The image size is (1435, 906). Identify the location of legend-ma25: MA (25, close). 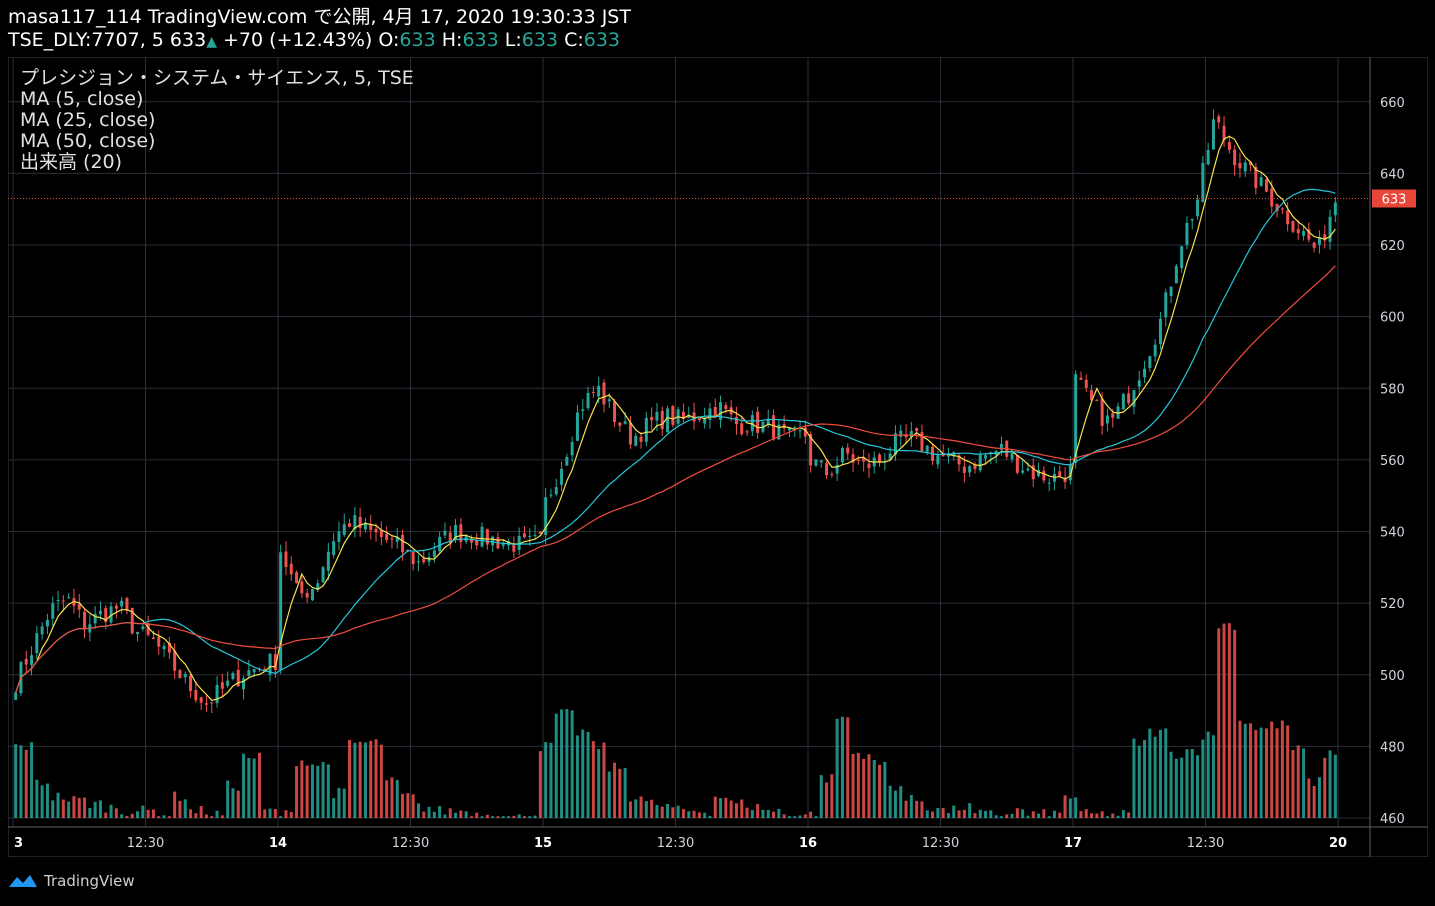
(88, 120).